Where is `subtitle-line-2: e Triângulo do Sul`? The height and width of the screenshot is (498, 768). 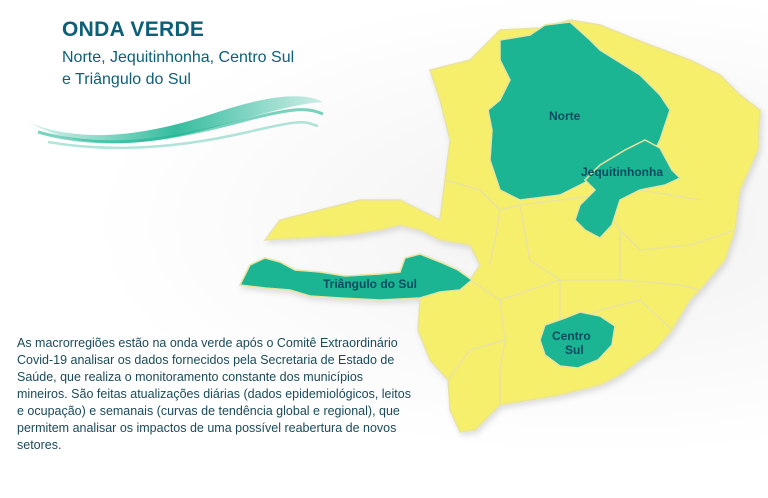 subtitle-line-2: e Triângulo do Sul is located at coordinates (126, 79).